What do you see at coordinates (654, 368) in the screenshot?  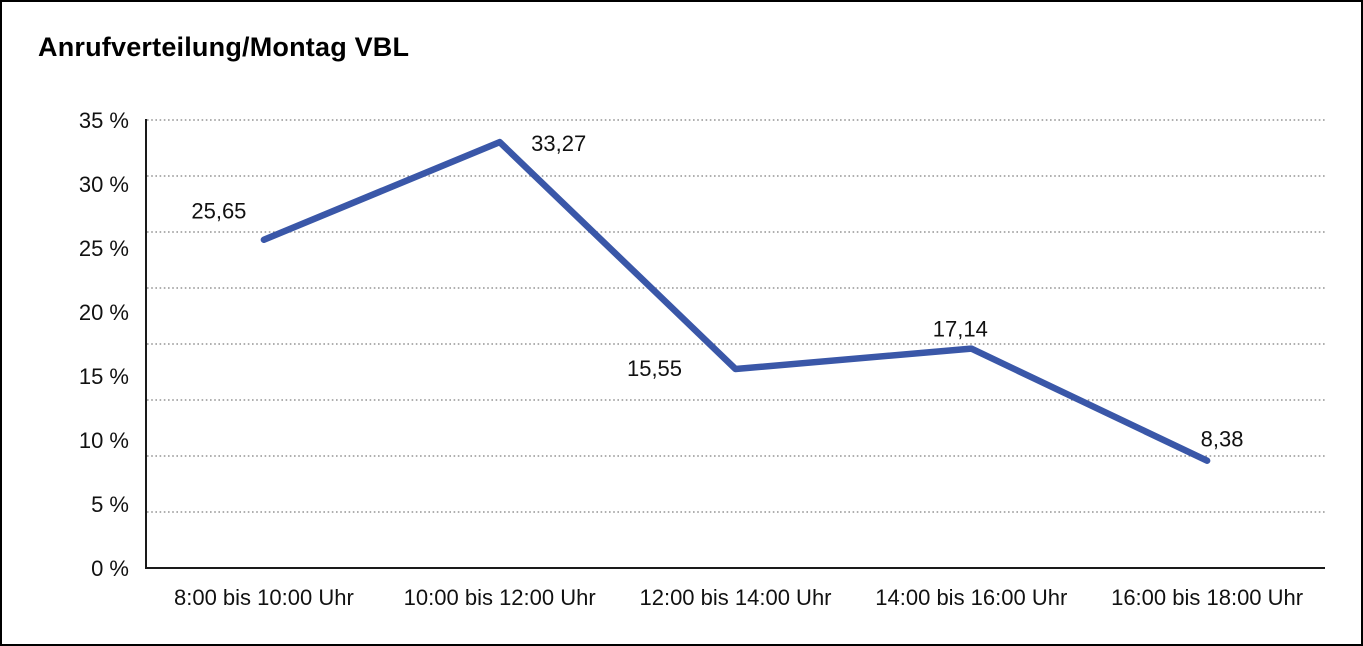 I see `data-label: 15,55` at bounding box center [654, 368].